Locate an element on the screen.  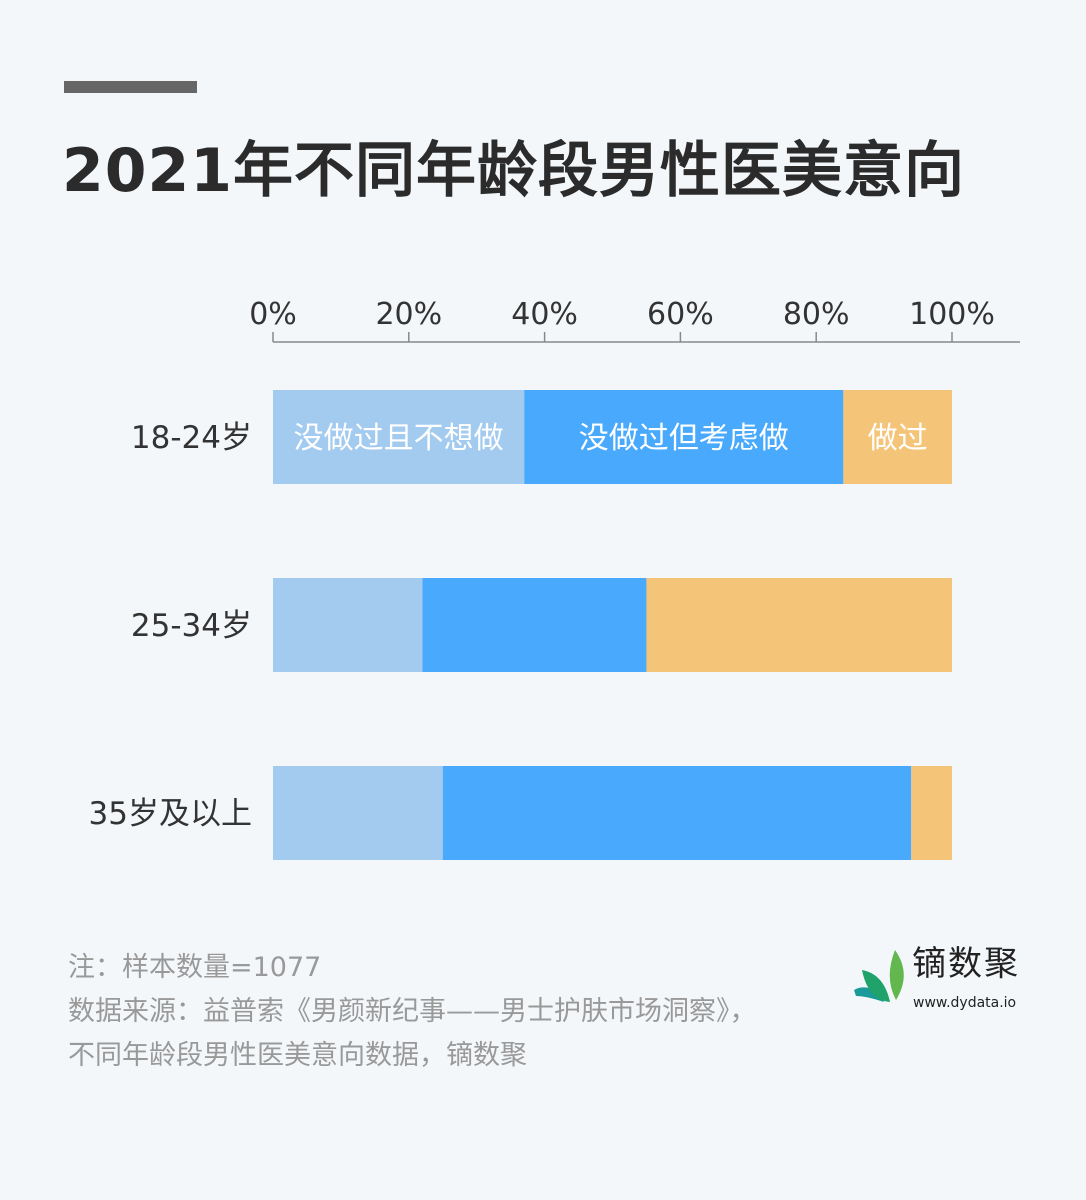
leaf-logo-icon is located at coordinates (879, 976).